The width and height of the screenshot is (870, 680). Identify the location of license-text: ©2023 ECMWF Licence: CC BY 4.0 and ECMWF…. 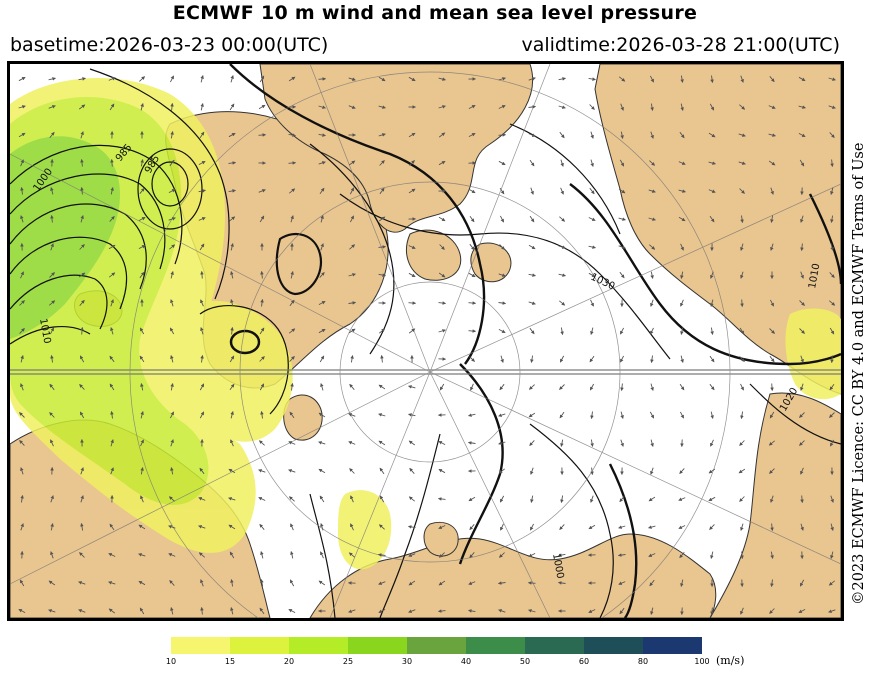
(859, 373).